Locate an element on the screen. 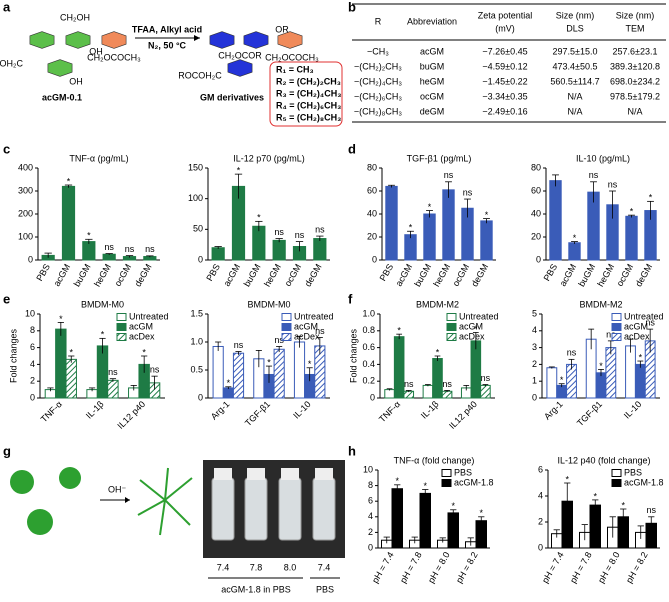 The height and width of the screenshot is (602, 669). x-tick-label: pH = 8.0 is located at coordinates (609, 567).